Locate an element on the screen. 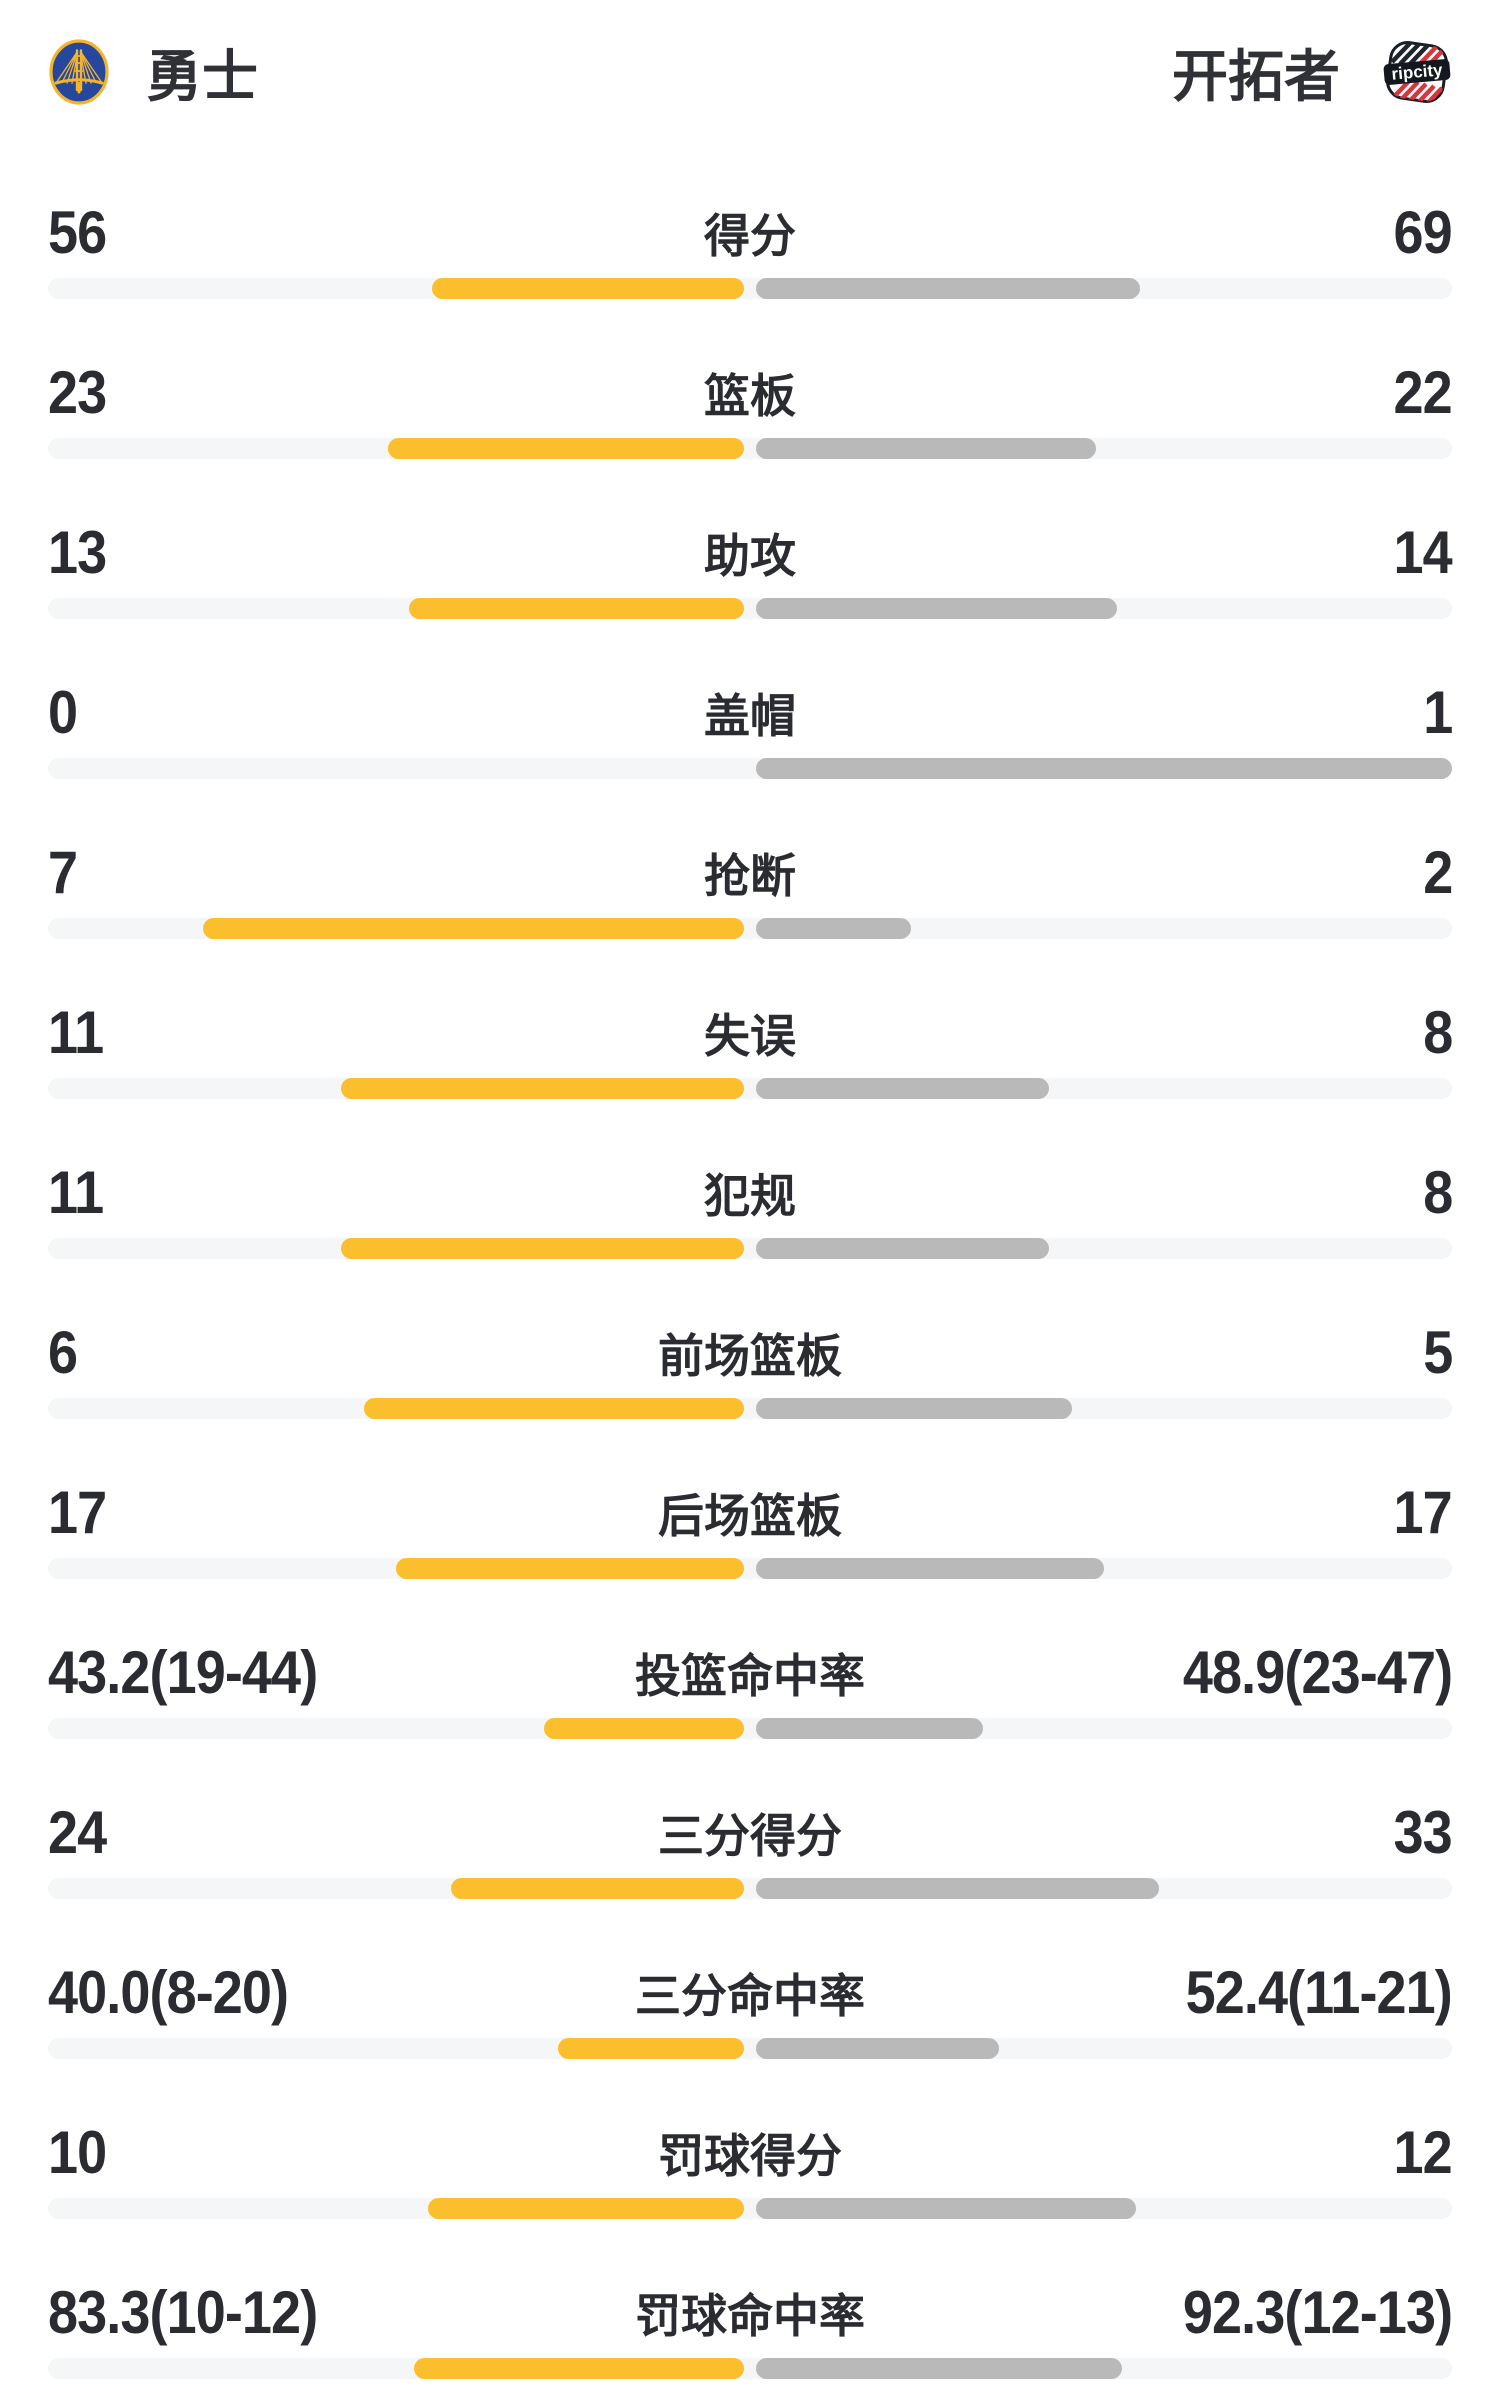 The height and width of the screenshot is (2400, 1500). away-stat-value: 5 is located at coordinates (1437, 1352).